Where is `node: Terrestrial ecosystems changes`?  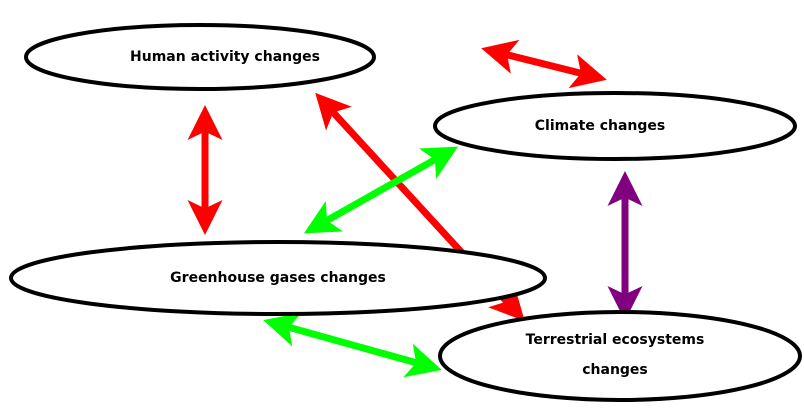
node: Terrestrial ecosystems changes is located at coordinates (620, 356).